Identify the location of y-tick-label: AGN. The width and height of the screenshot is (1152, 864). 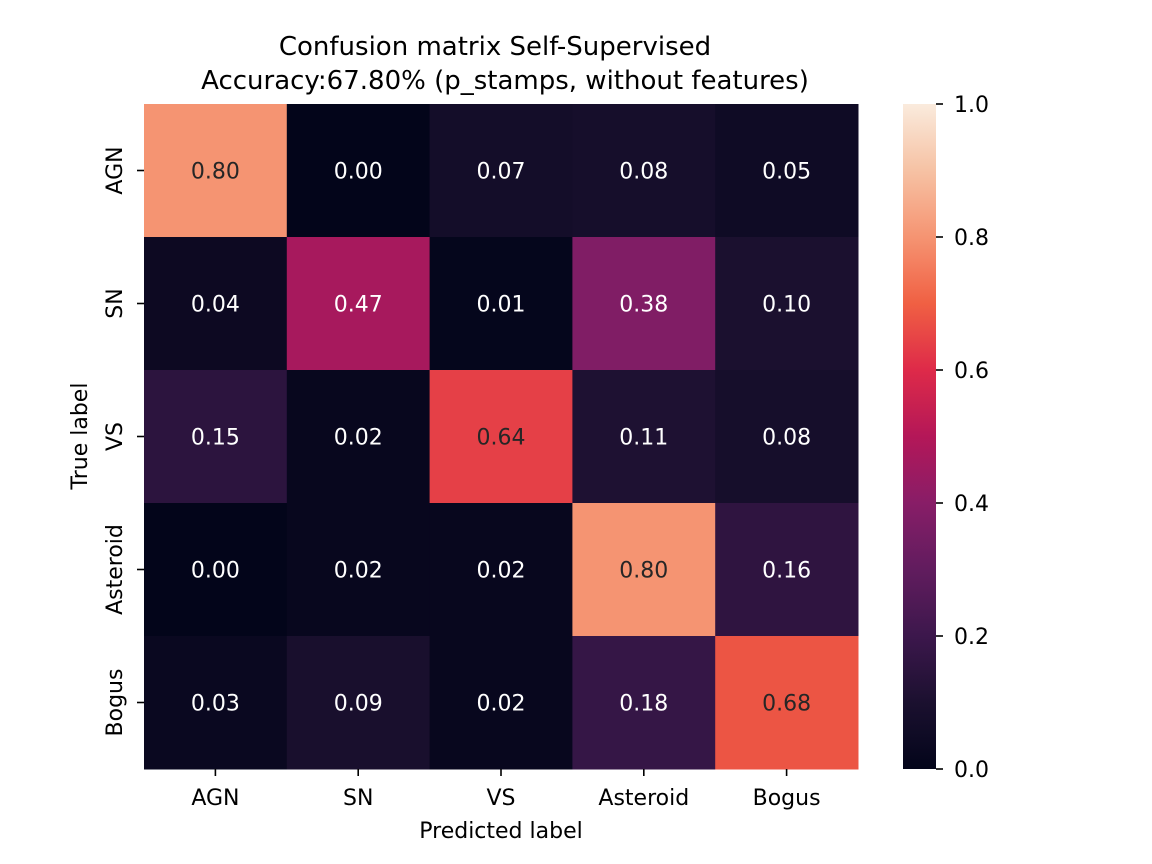
(115, 170).